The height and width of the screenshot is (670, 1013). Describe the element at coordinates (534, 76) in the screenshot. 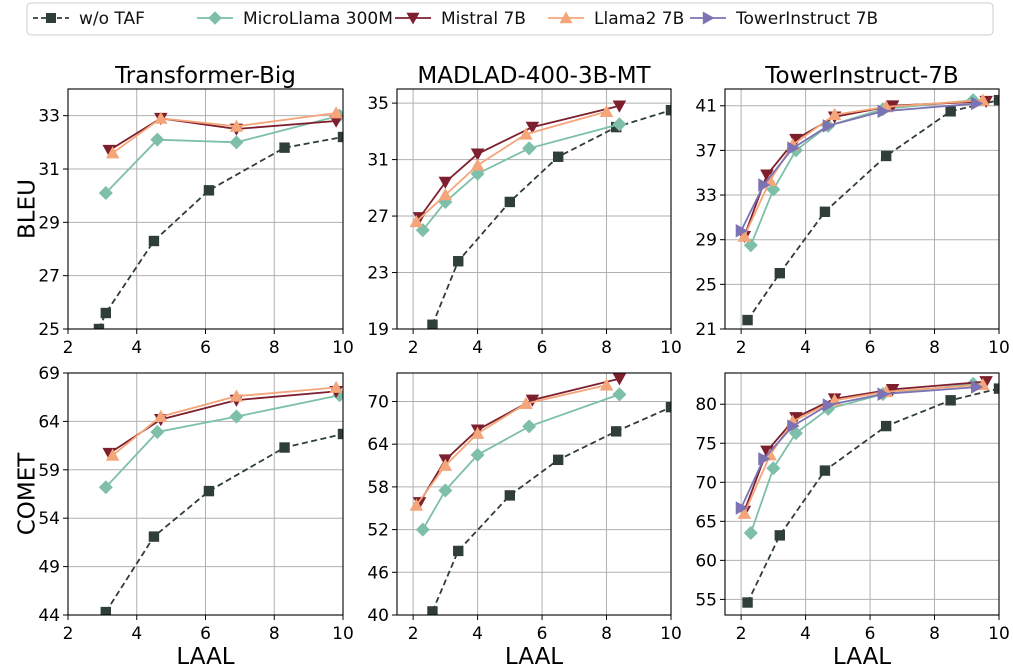

I see `panel-title: MADLAD-400-3B-MT` at that location.